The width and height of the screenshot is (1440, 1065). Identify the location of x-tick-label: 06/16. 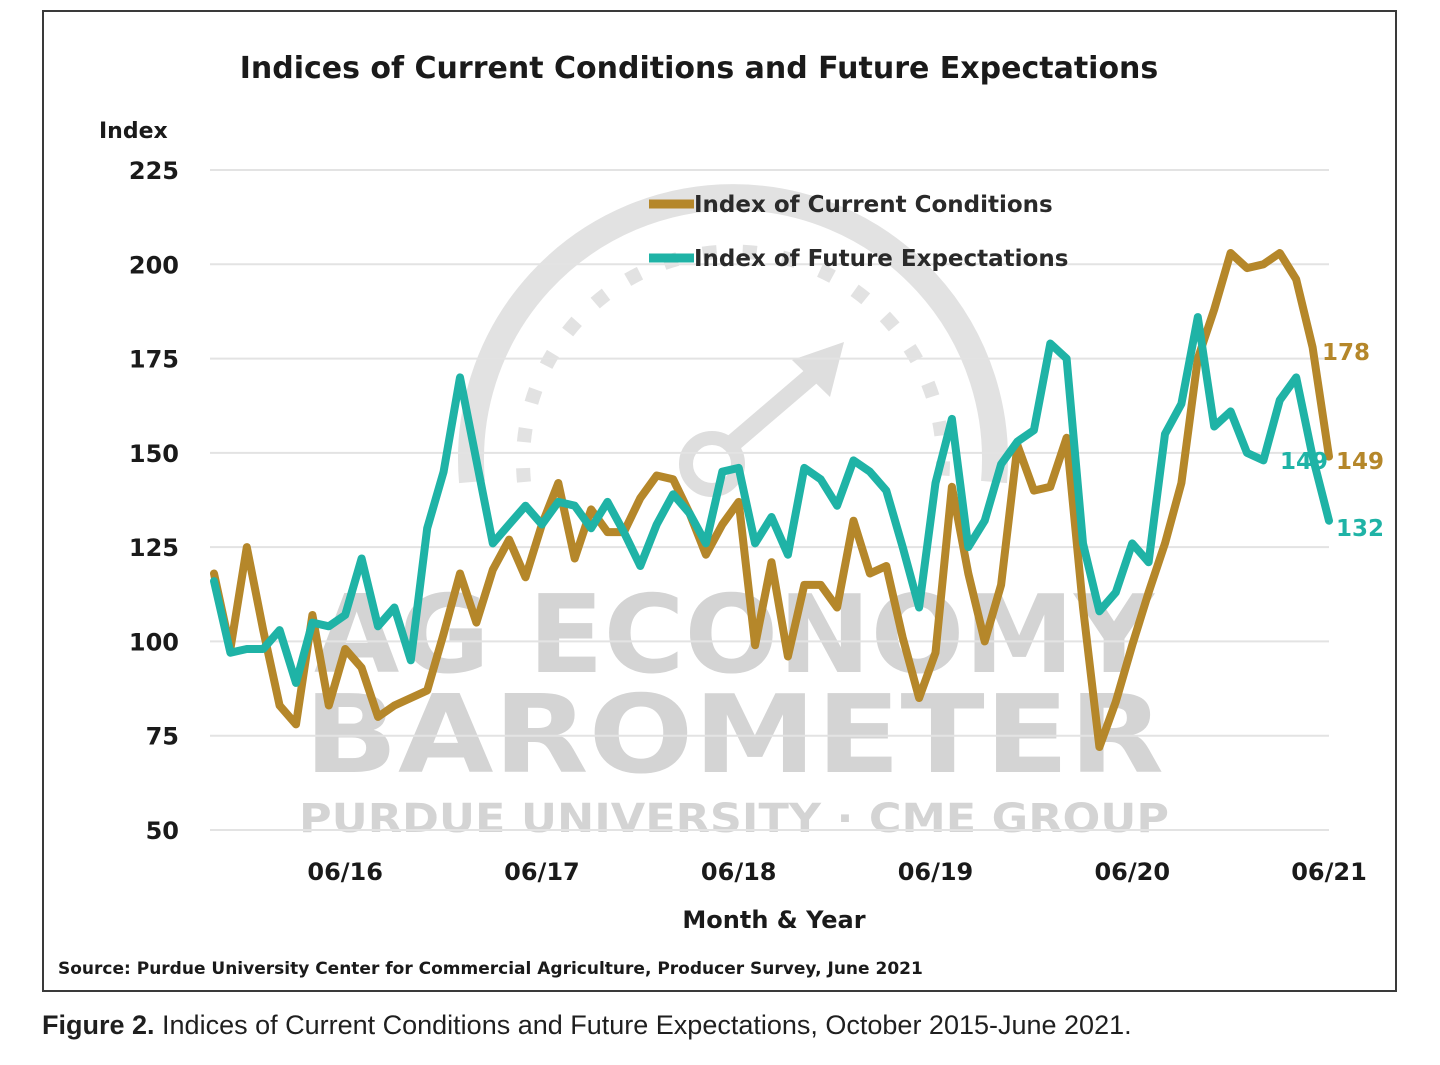
(345, 872).